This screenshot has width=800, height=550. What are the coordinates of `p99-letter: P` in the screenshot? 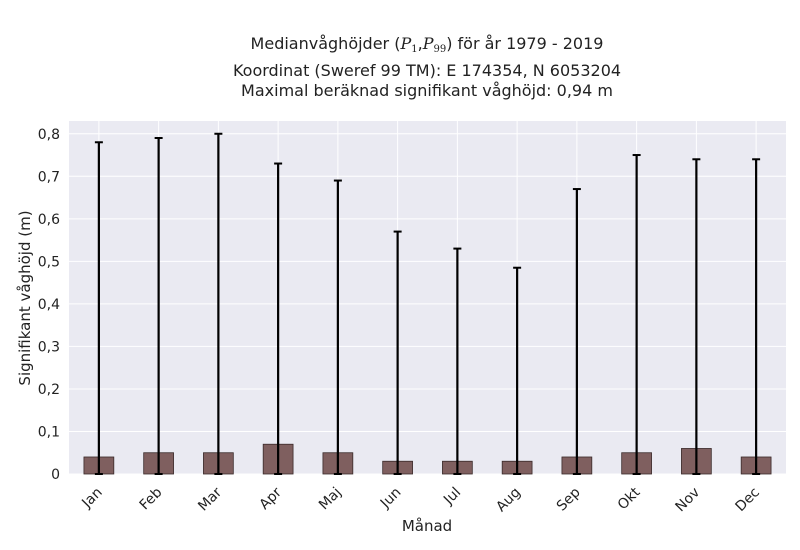 It's located at (428, 43).